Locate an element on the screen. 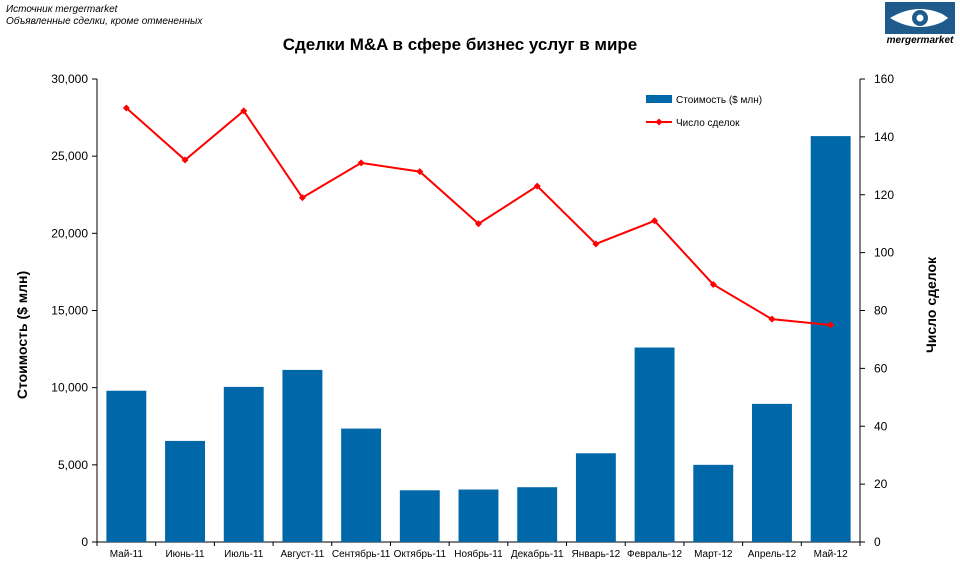 The height and width of the screenshot is (585, 960). x-tick-label: Ноябрь-11 is located at coordinates (478, 554).